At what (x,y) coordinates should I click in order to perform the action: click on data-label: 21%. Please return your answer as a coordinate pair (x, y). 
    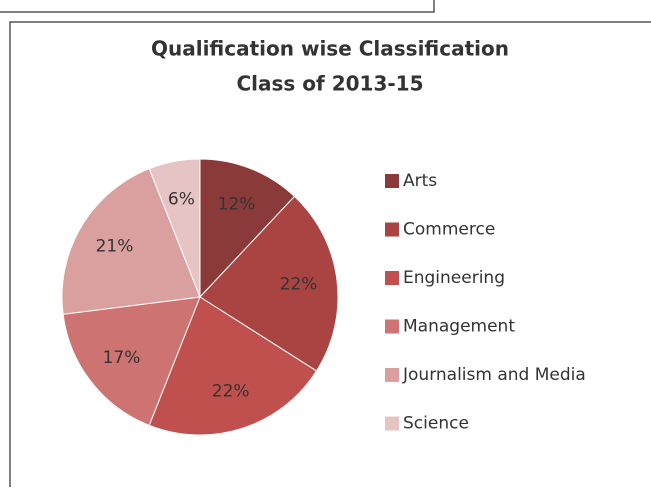
    Looking at the image, I should click on (115, 246).